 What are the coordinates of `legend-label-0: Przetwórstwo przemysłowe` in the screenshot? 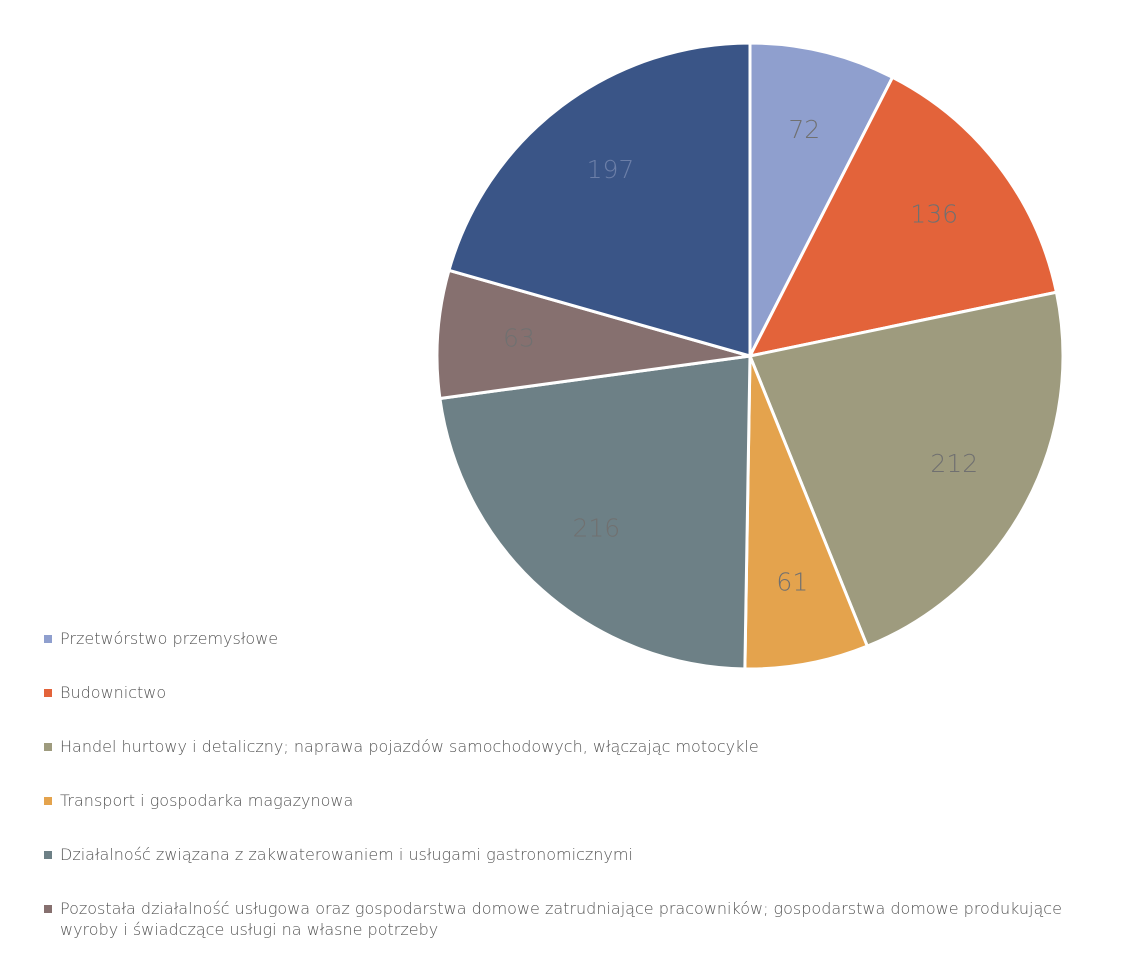 It's located at (169, 638).